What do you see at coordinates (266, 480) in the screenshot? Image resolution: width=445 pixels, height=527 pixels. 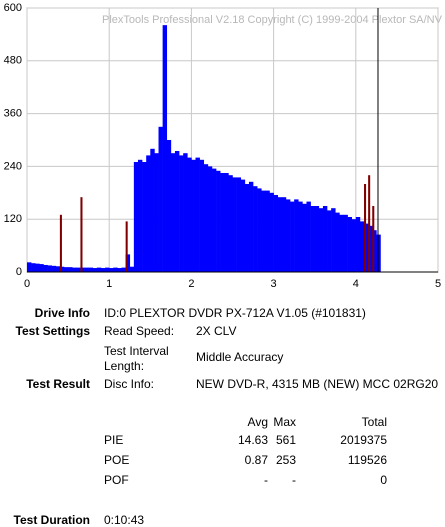 I see `cell: -` at bounding box center [266, 480].